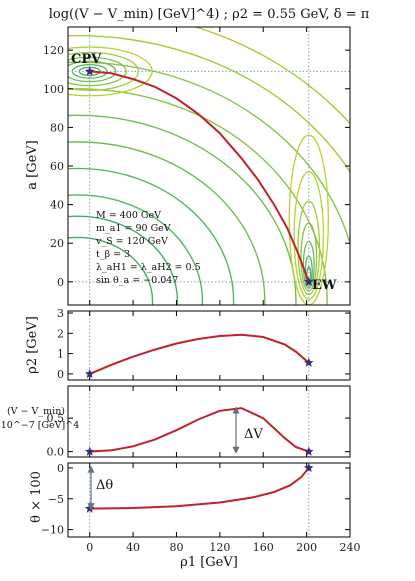  What do you see at coordinates (32, 165) in the screenshot?
I see `main-y-axis-label: a [GeV]` at bounding box center [32, 165].